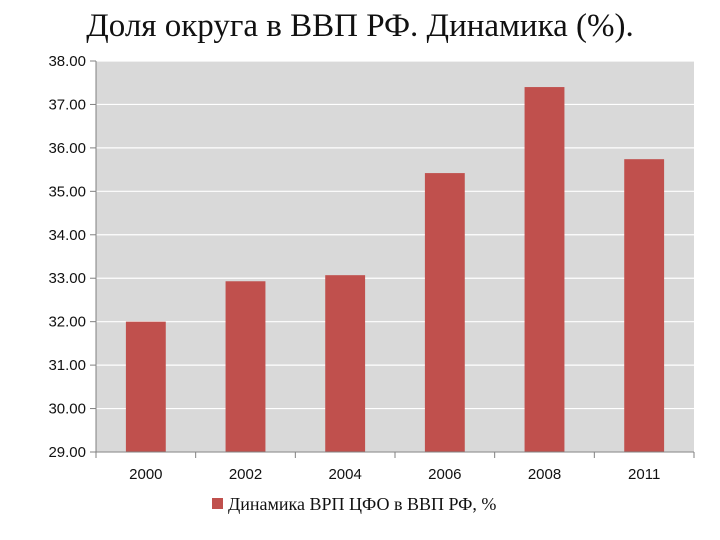 This screenshot has width=720, height=540. What do you see at coordinates (344, 474) in the screenshot?
I see `x-tick-label: 2004` at bounding box center [344, 474].